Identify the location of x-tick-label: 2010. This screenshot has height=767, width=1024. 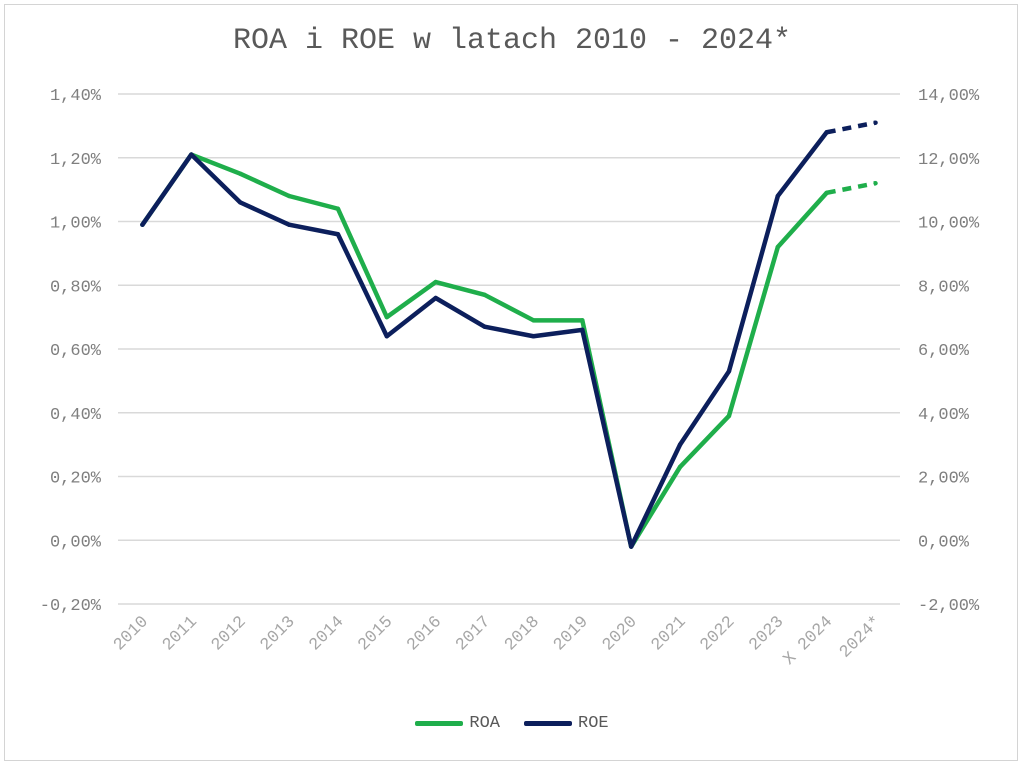
(131, 634).